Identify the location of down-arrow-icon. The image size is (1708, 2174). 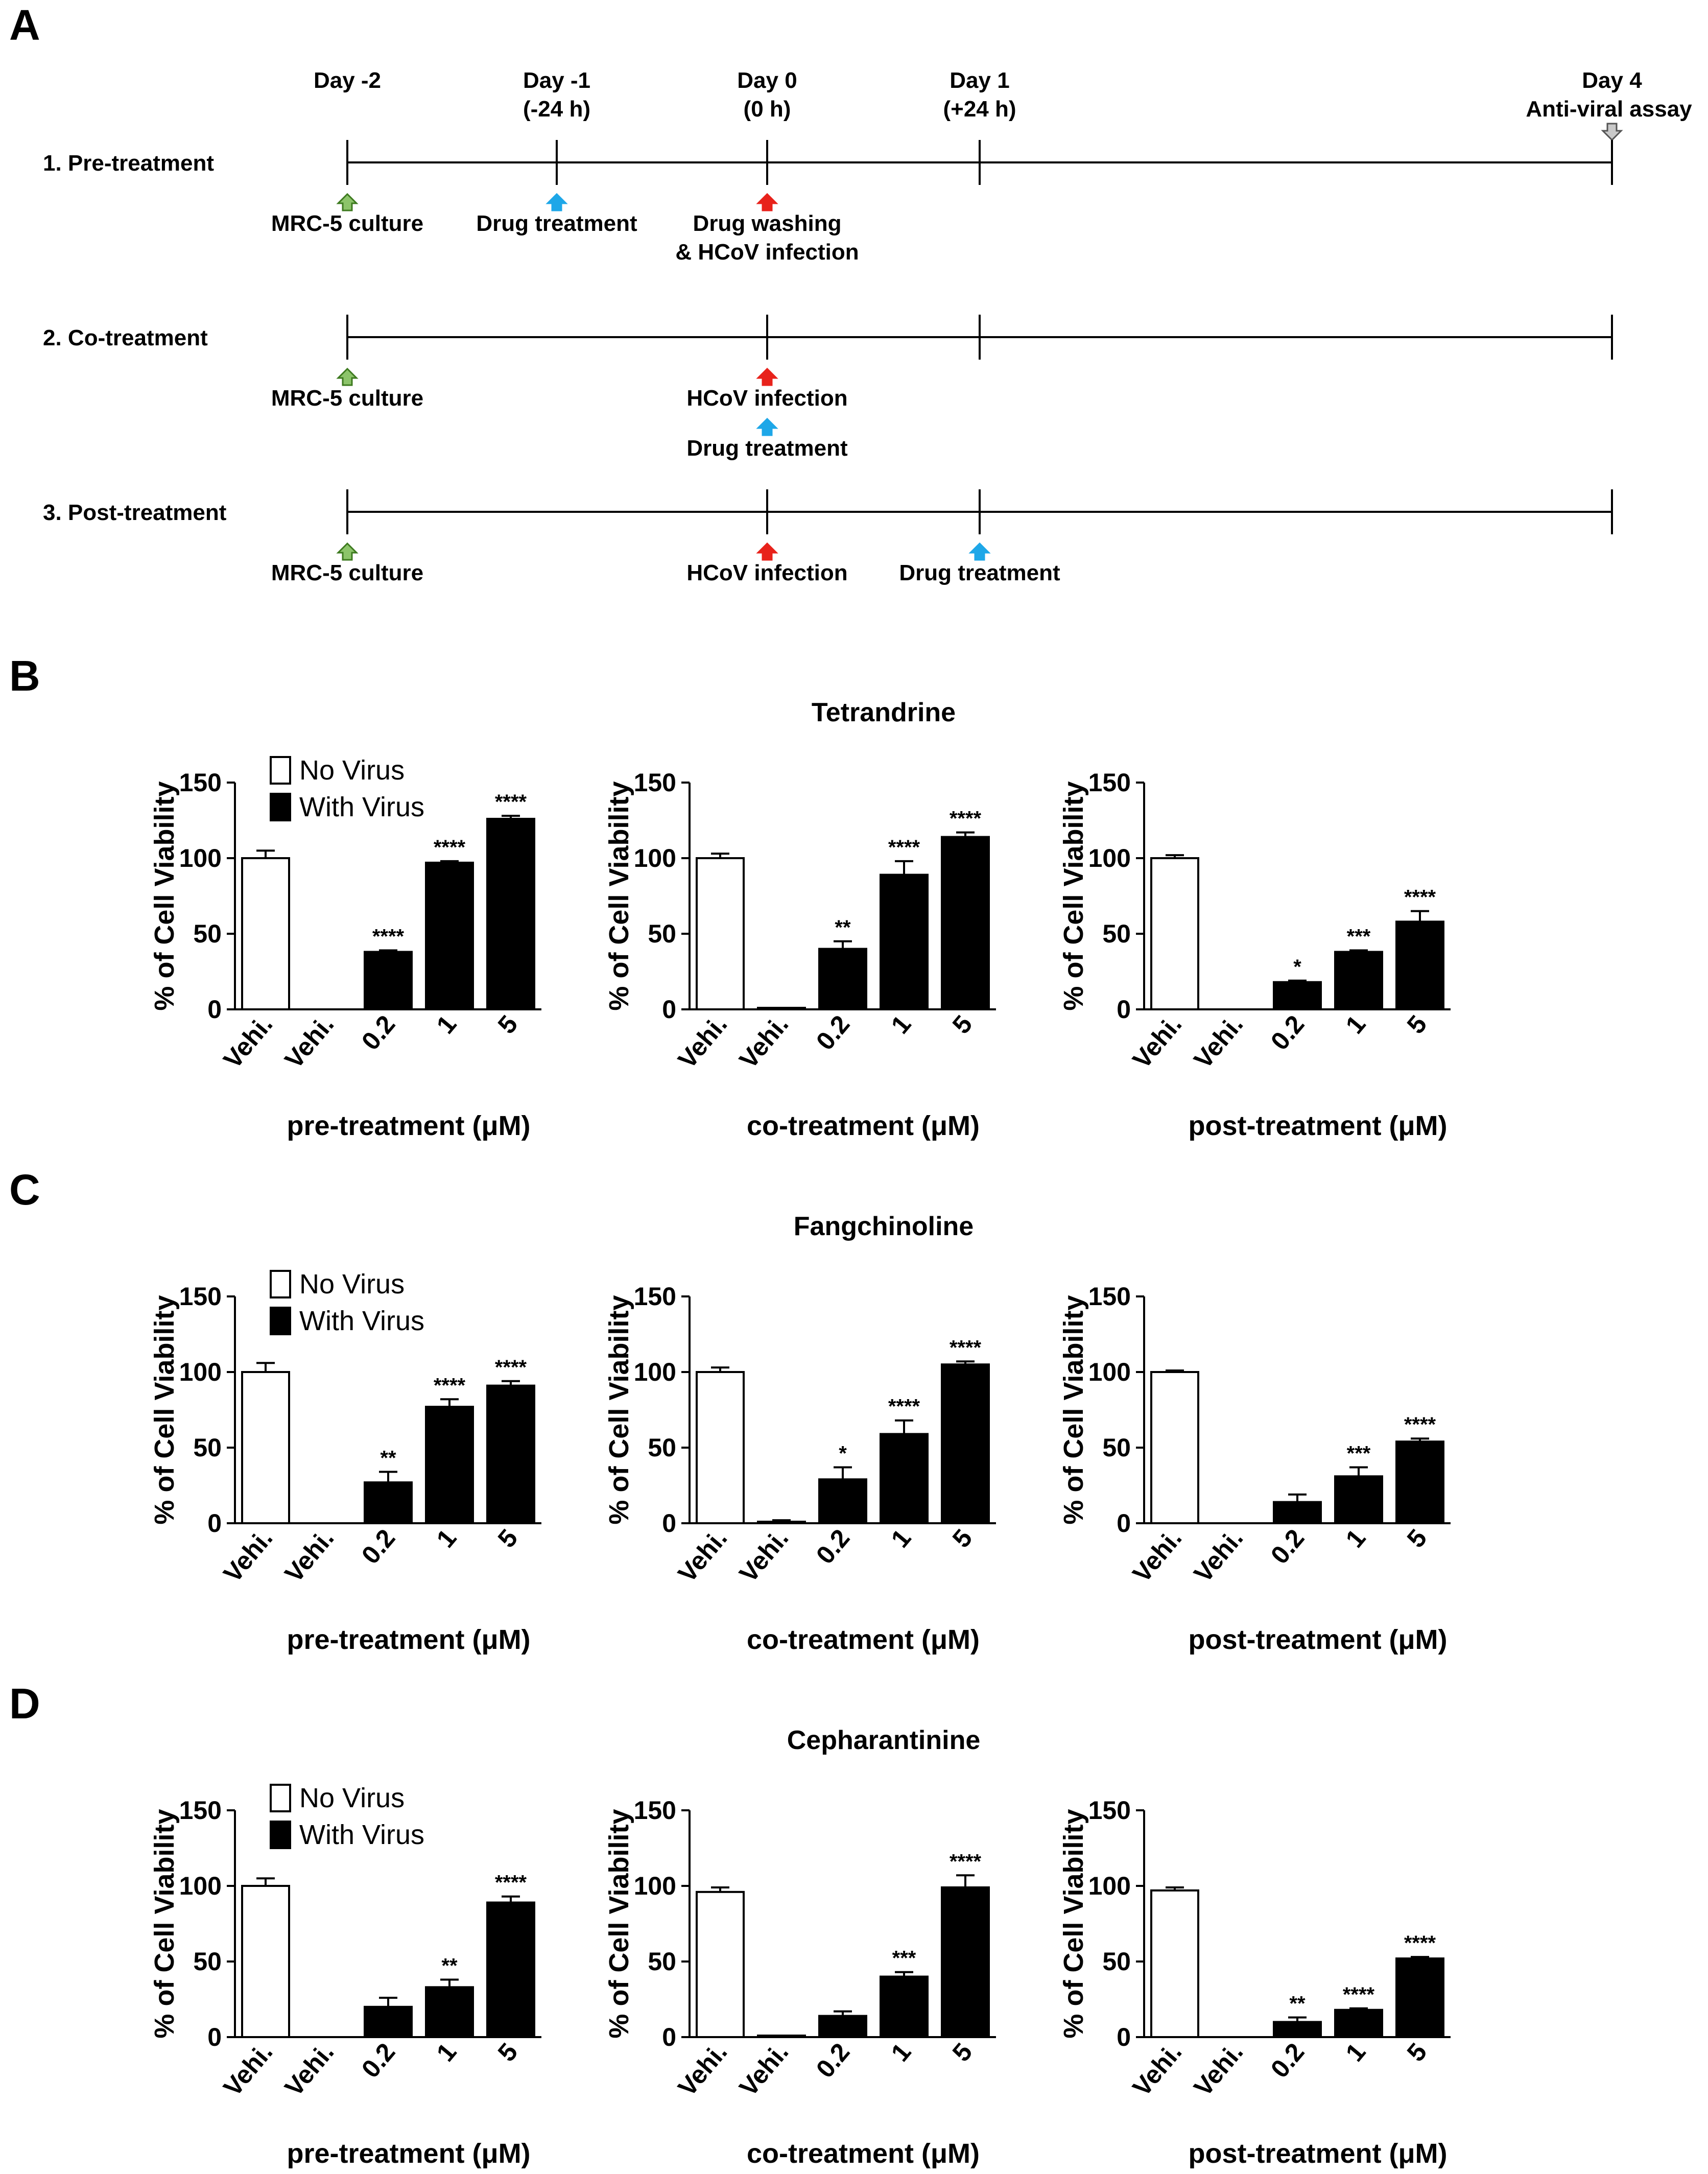
(1612, 132).